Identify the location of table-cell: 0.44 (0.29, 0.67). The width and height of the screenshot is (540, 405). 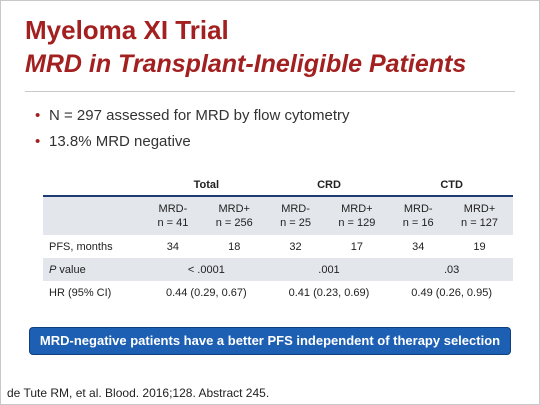
(206, 292).